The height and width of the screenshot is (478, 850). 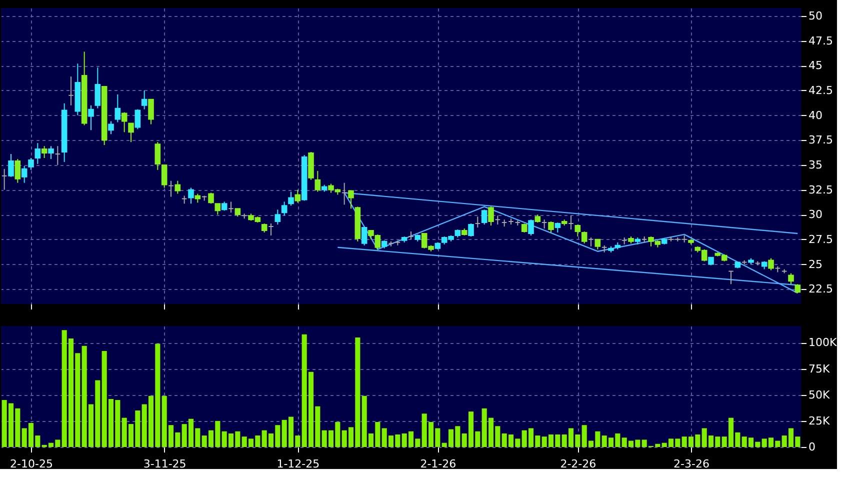 I want to click on y-tick-label: 75K, so click(x=819, y=369).